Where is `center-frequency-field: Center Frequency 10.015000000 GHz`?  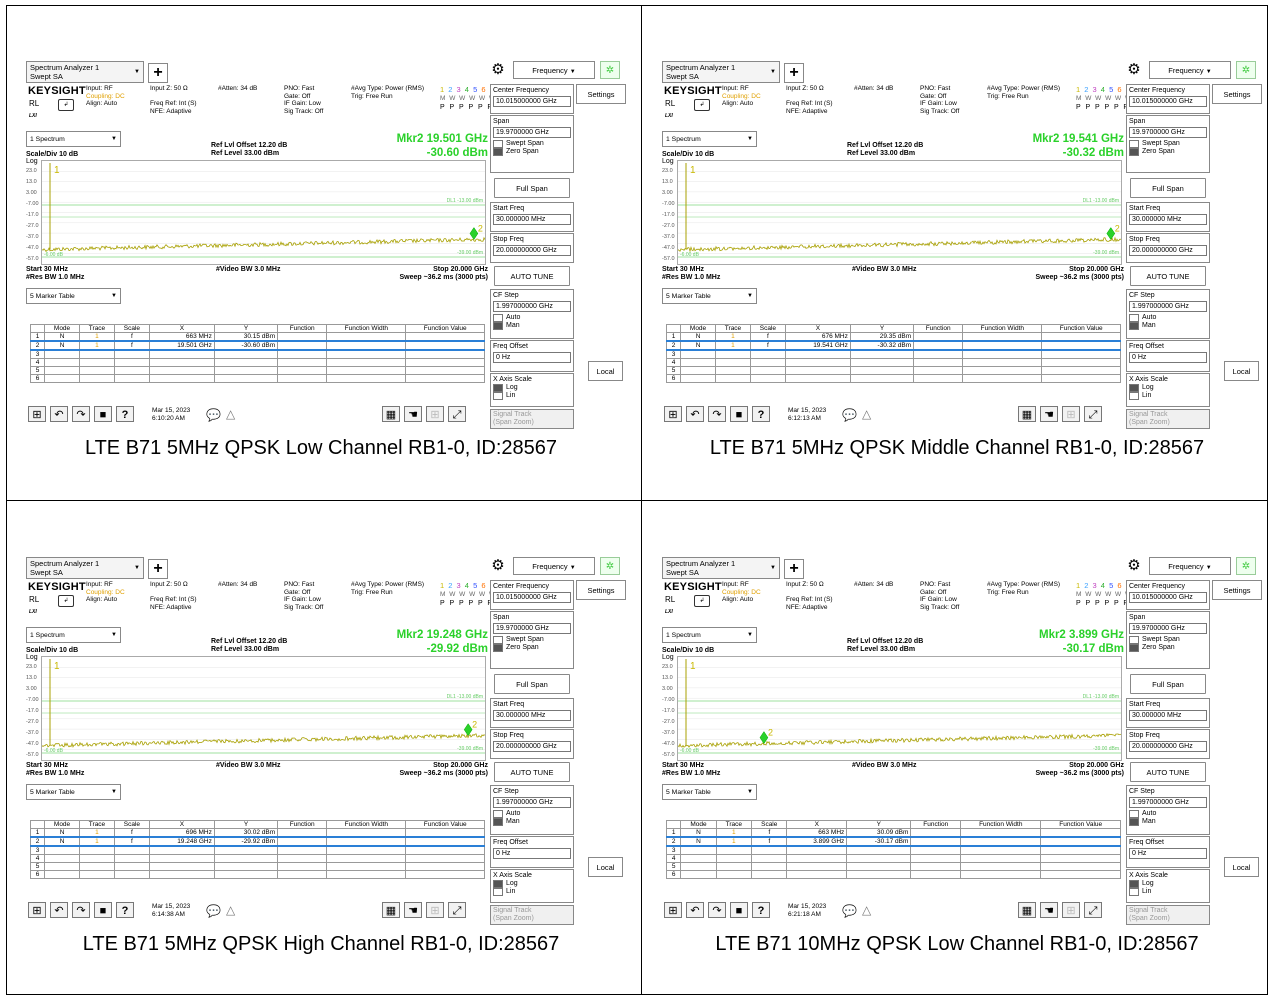
center-frequency-field: Center Frequency 10.015000000 GHz is located at coordinates (532, 99).